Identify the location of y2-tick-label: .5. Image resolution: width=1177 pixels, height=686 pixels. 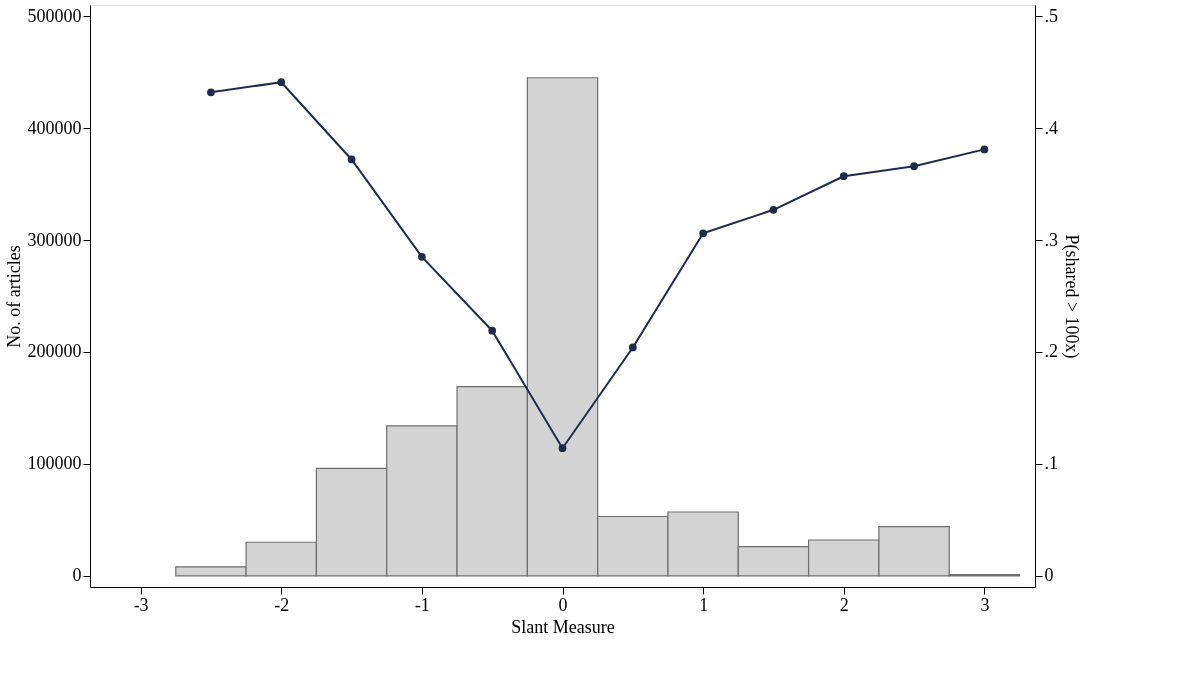
(1051, 15).